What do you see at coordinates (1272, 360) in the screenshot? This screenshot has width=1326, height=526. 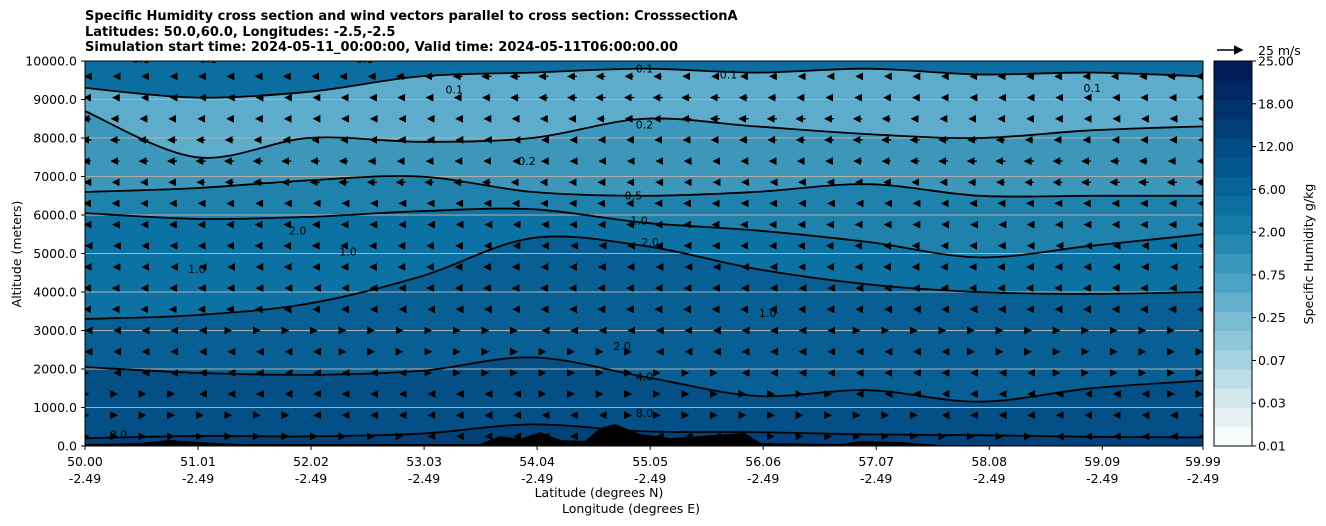 I see `colorbar-tick-label: 0.07` at bounding box center [1272, 360].